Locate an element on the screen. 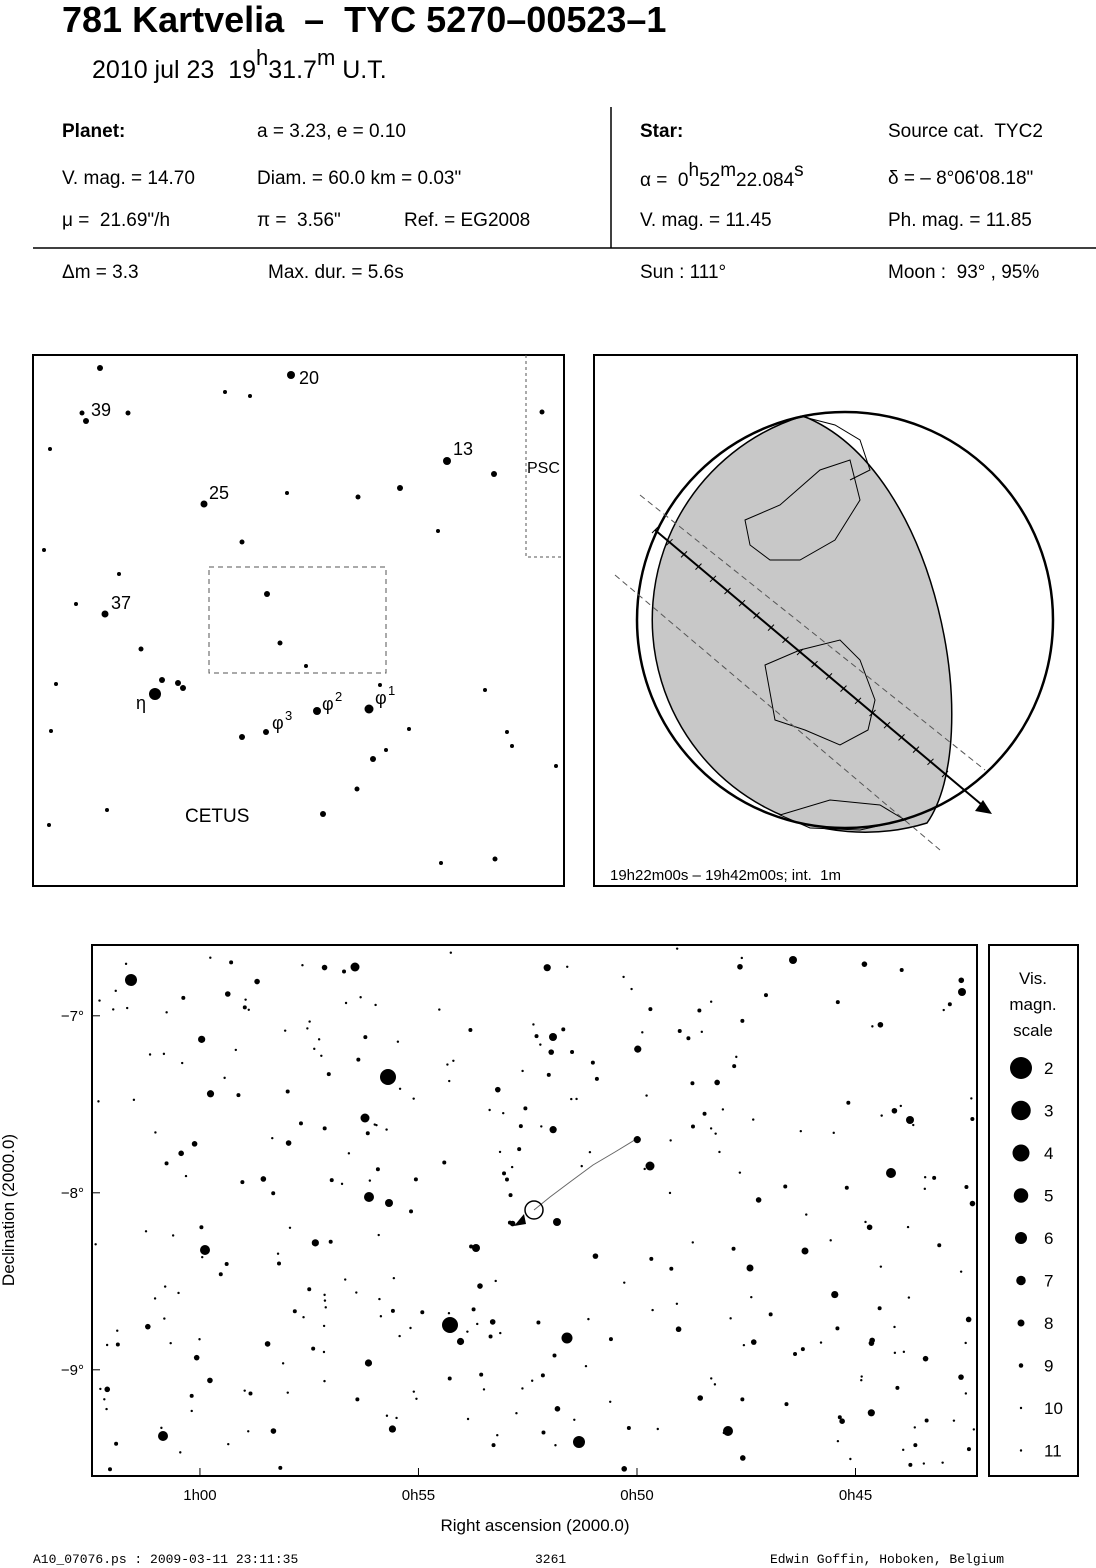 This screenshot has width=1096, height=1568. continent is located at coordinates (802, 510).